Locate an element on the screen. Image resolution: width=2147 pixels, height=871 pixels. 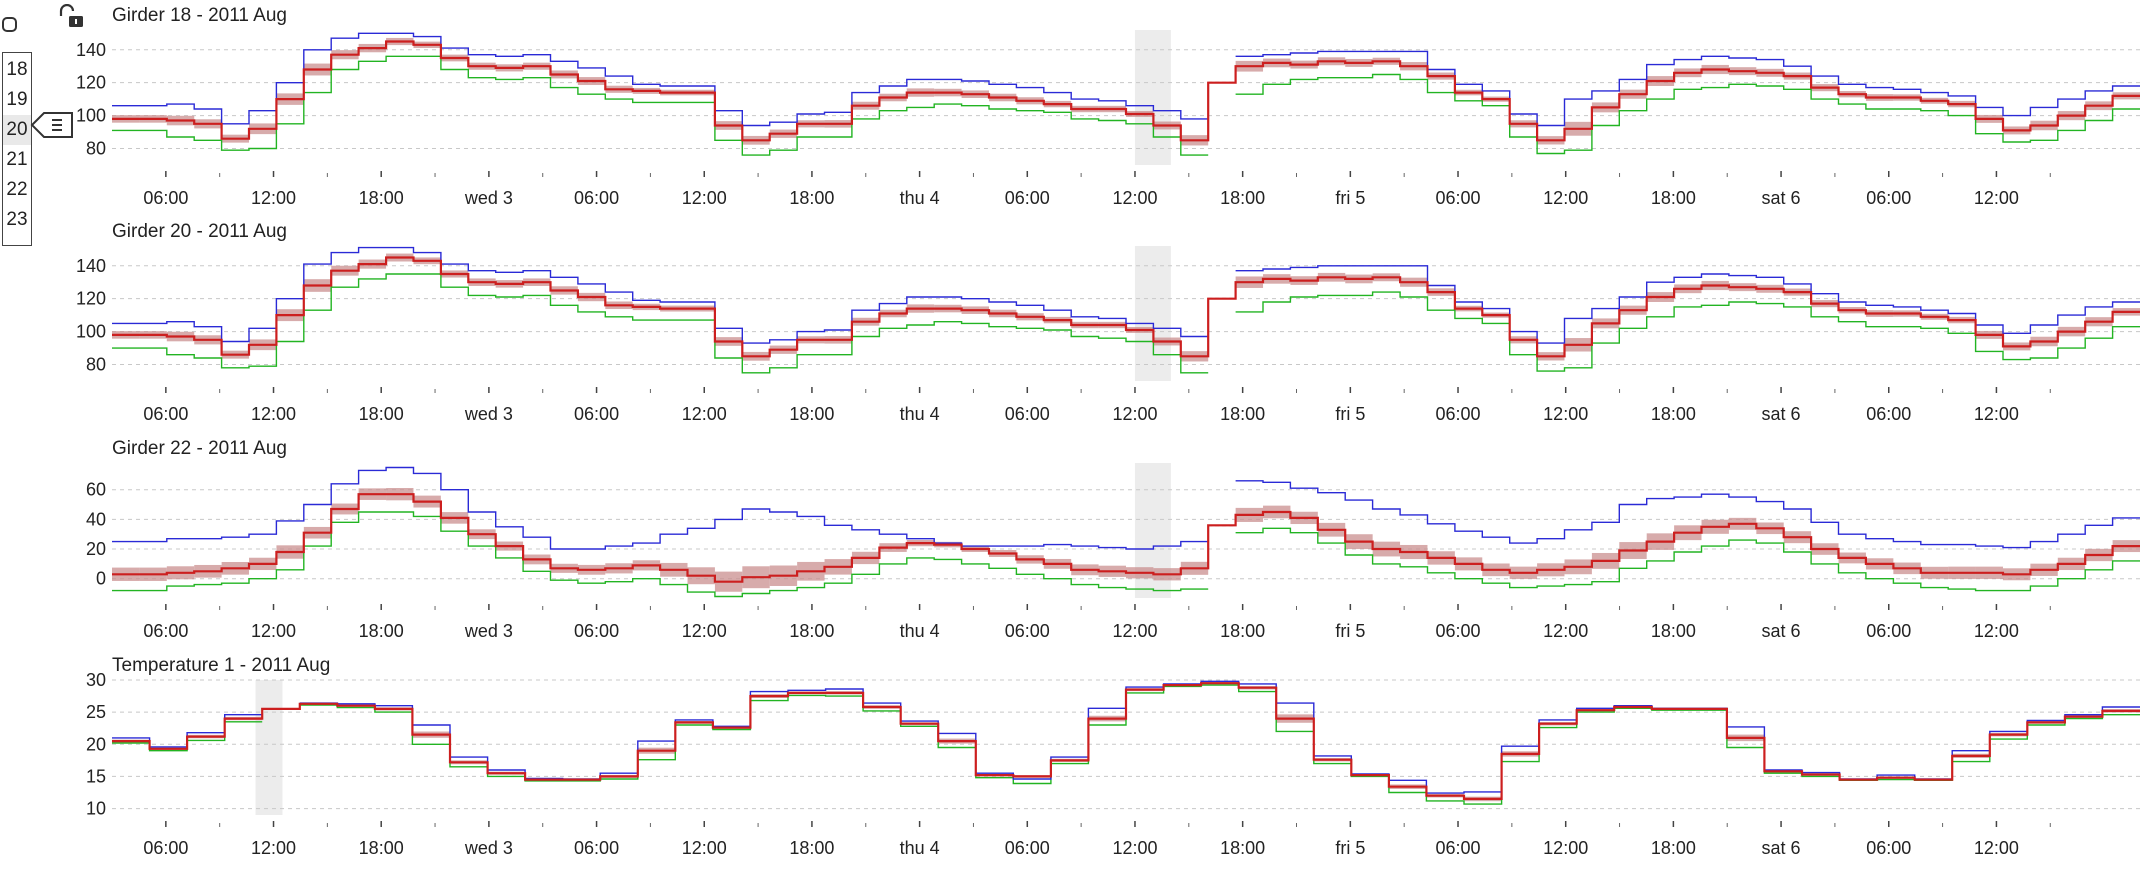
y-tick-label: 15 is located at coordinates (96, 776).